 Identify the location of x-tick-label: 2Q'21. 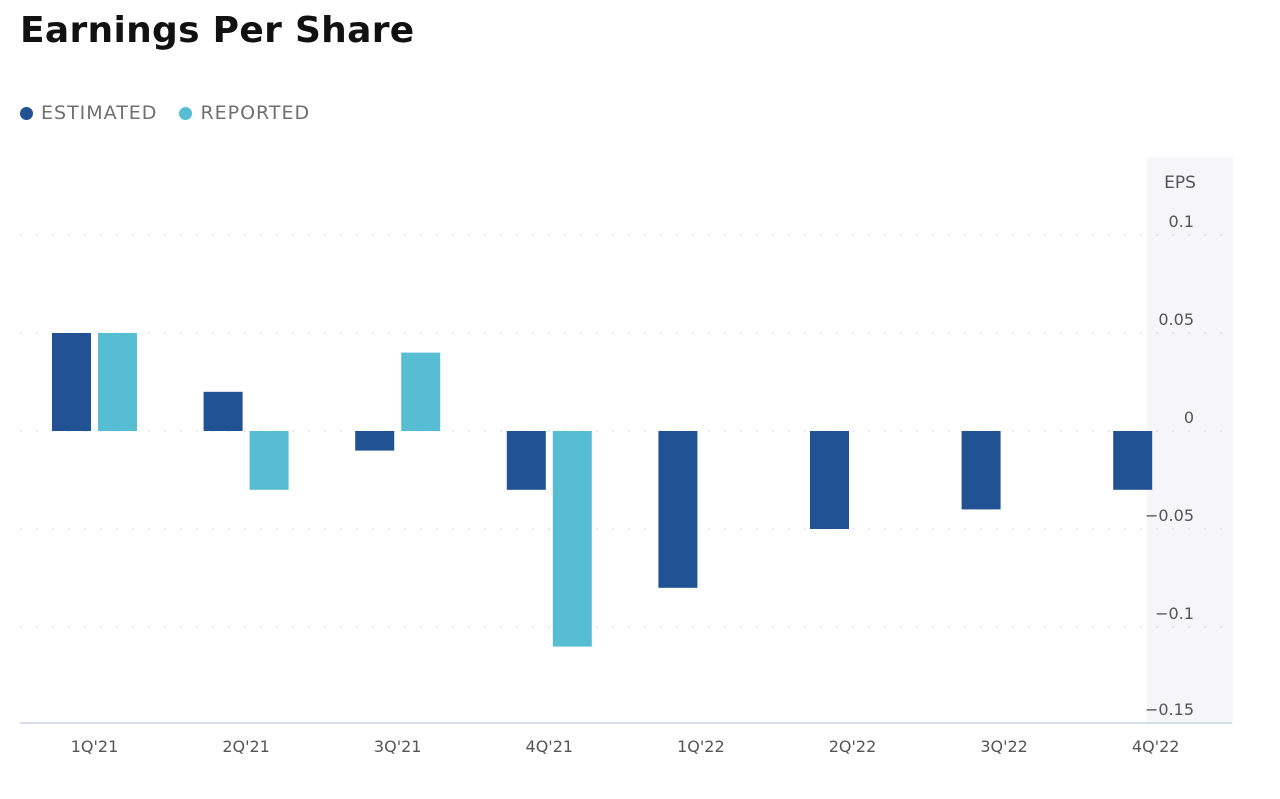
(246, 746).